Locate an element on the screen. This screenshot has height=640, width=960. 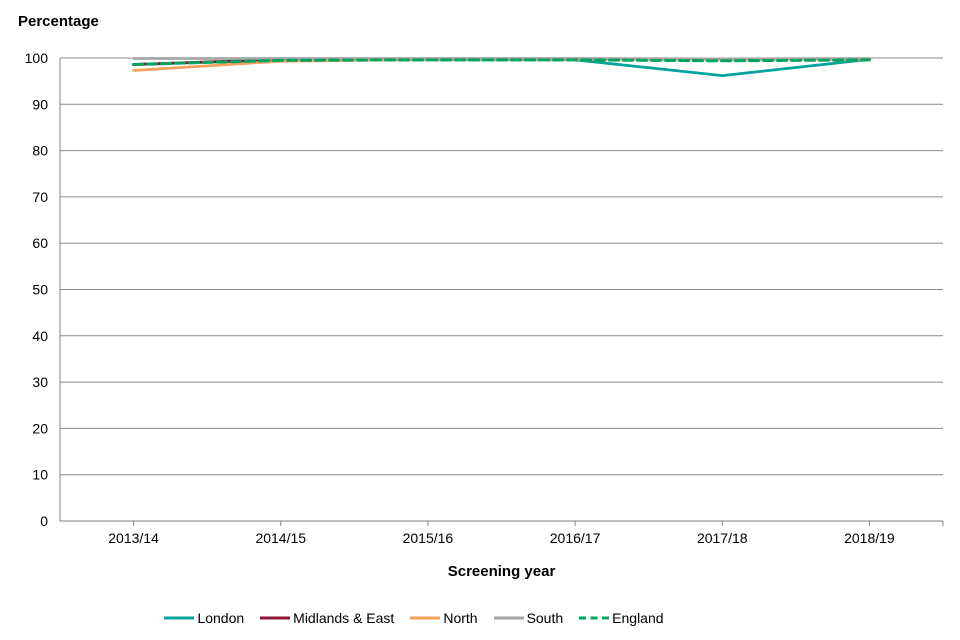
x-tick-label: 2013/14 is located at coordinates (133, 538).